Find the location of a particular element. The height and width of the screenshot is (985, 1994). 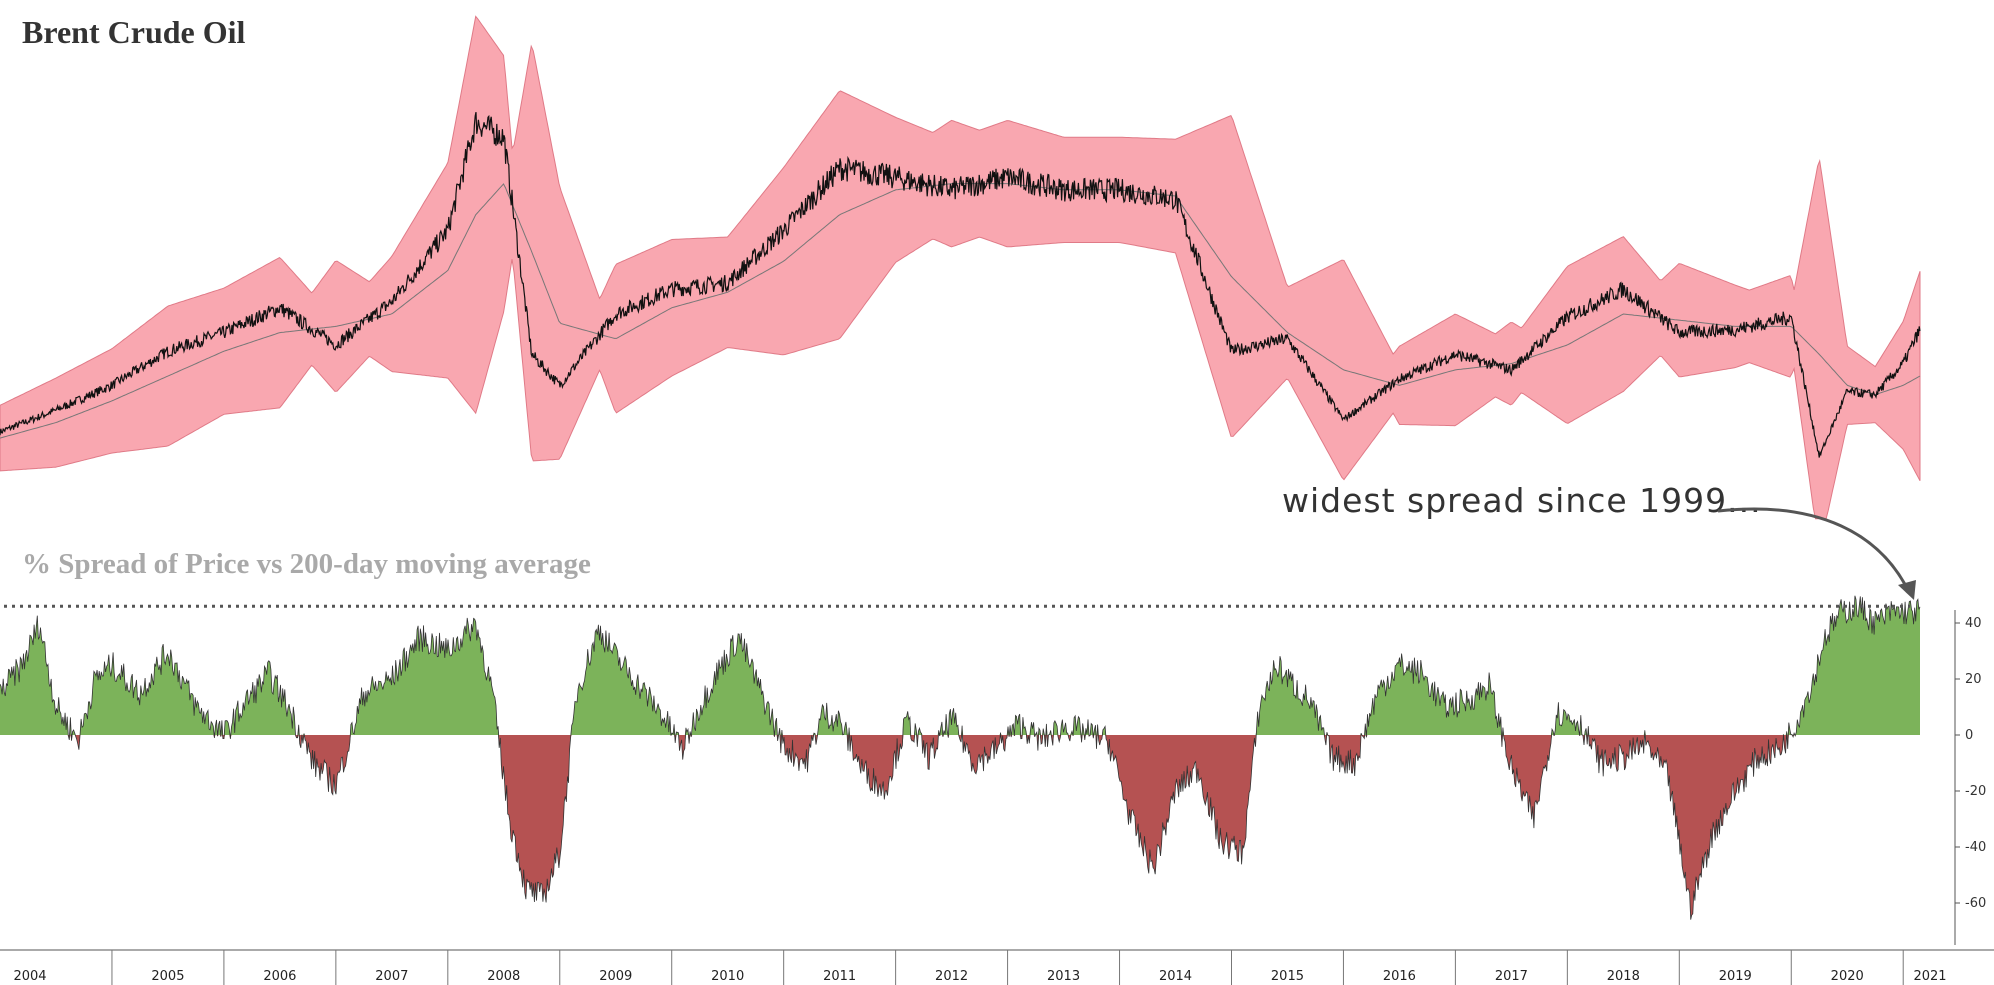

y-tick-label: 20 is located at coordinates (1973, 679).